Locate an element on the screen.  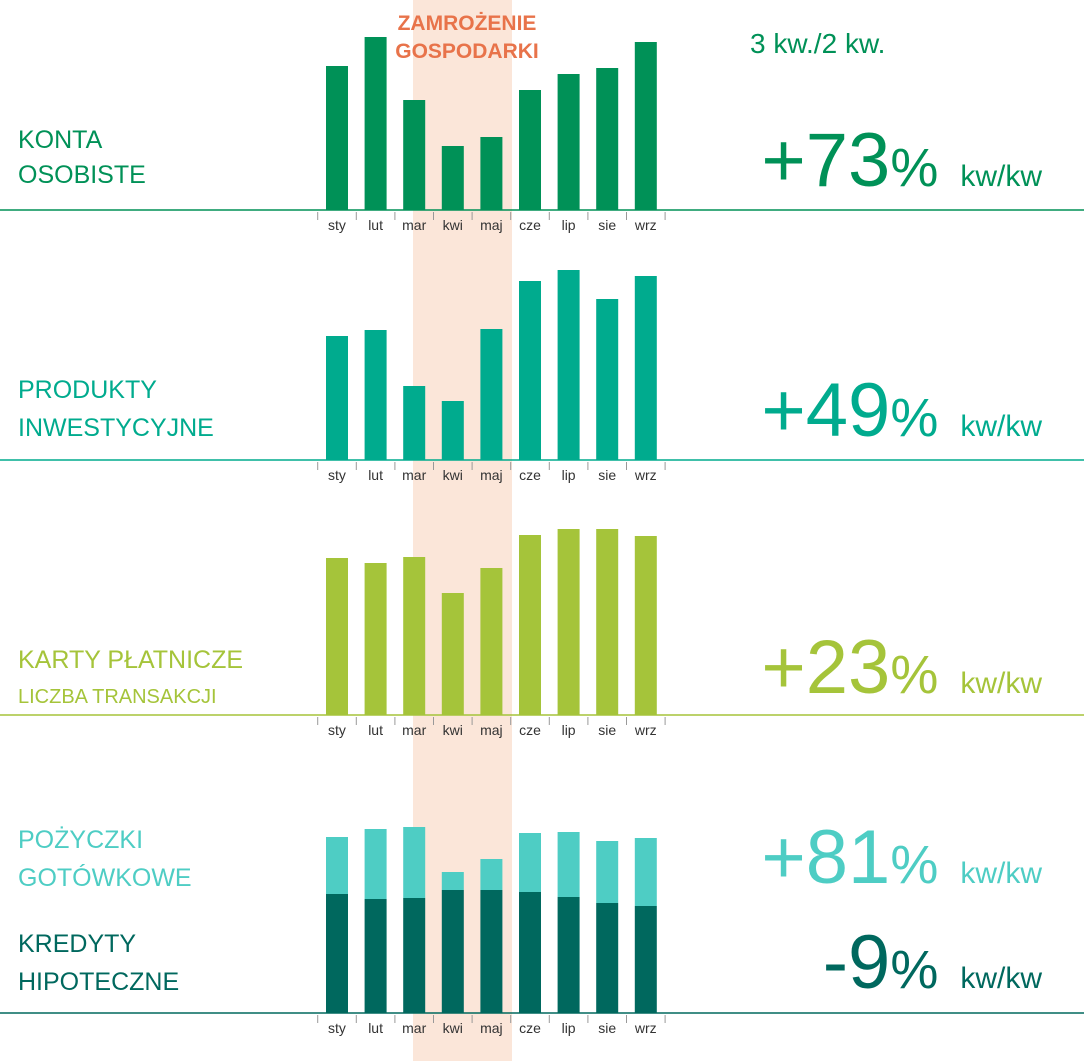
change-value: +81 is located at coordinates (825, 857).